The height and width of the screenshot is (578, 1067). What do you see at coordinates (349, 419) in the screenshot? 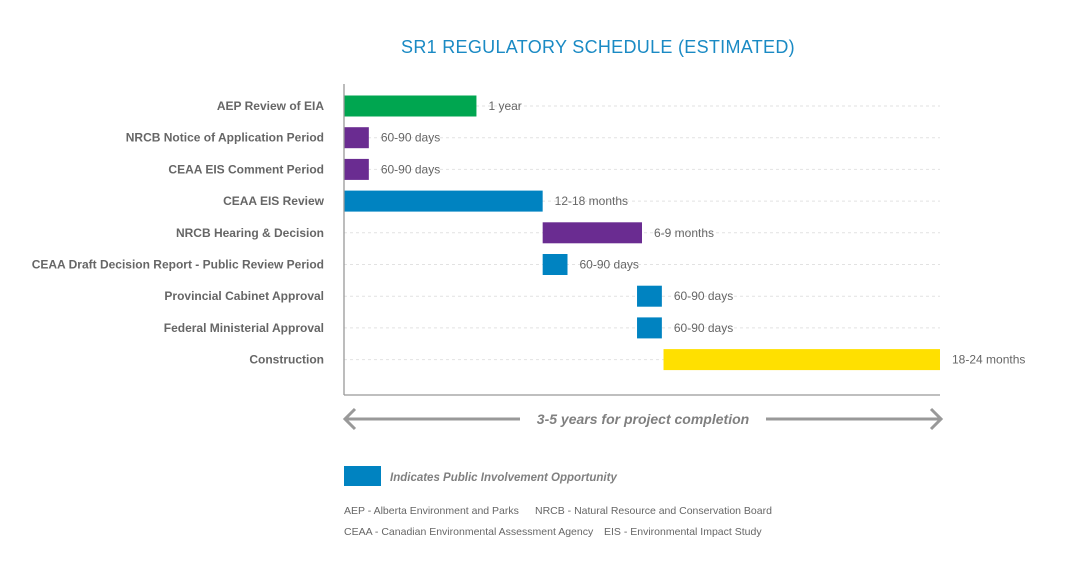
I see `arrowhead-left-icon` at bounding box center [349, 419].